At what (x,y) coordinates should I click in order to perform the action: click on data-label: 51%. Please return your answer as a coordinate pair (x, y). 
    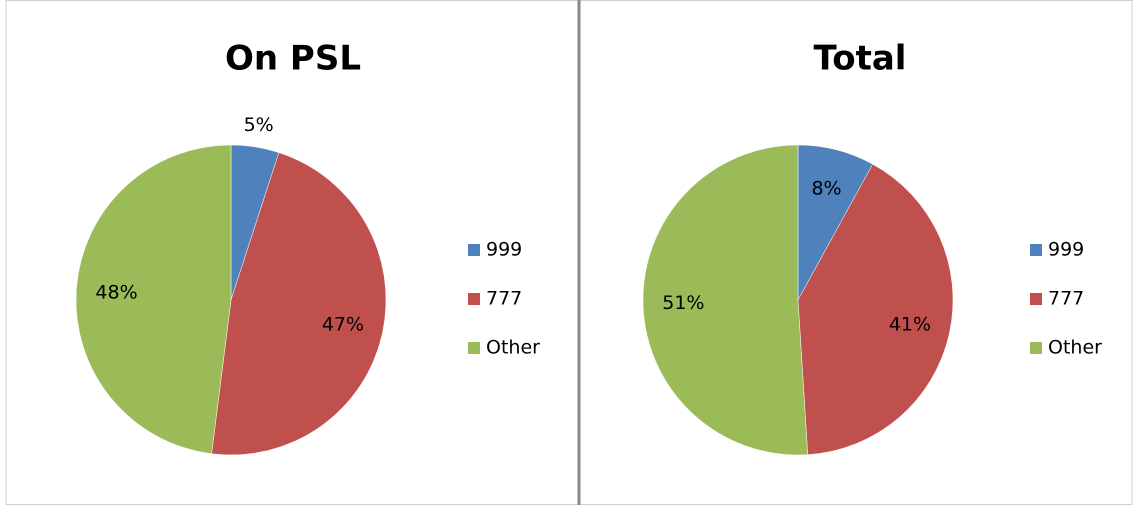
    Looking at the image, I should click on (683, 303).